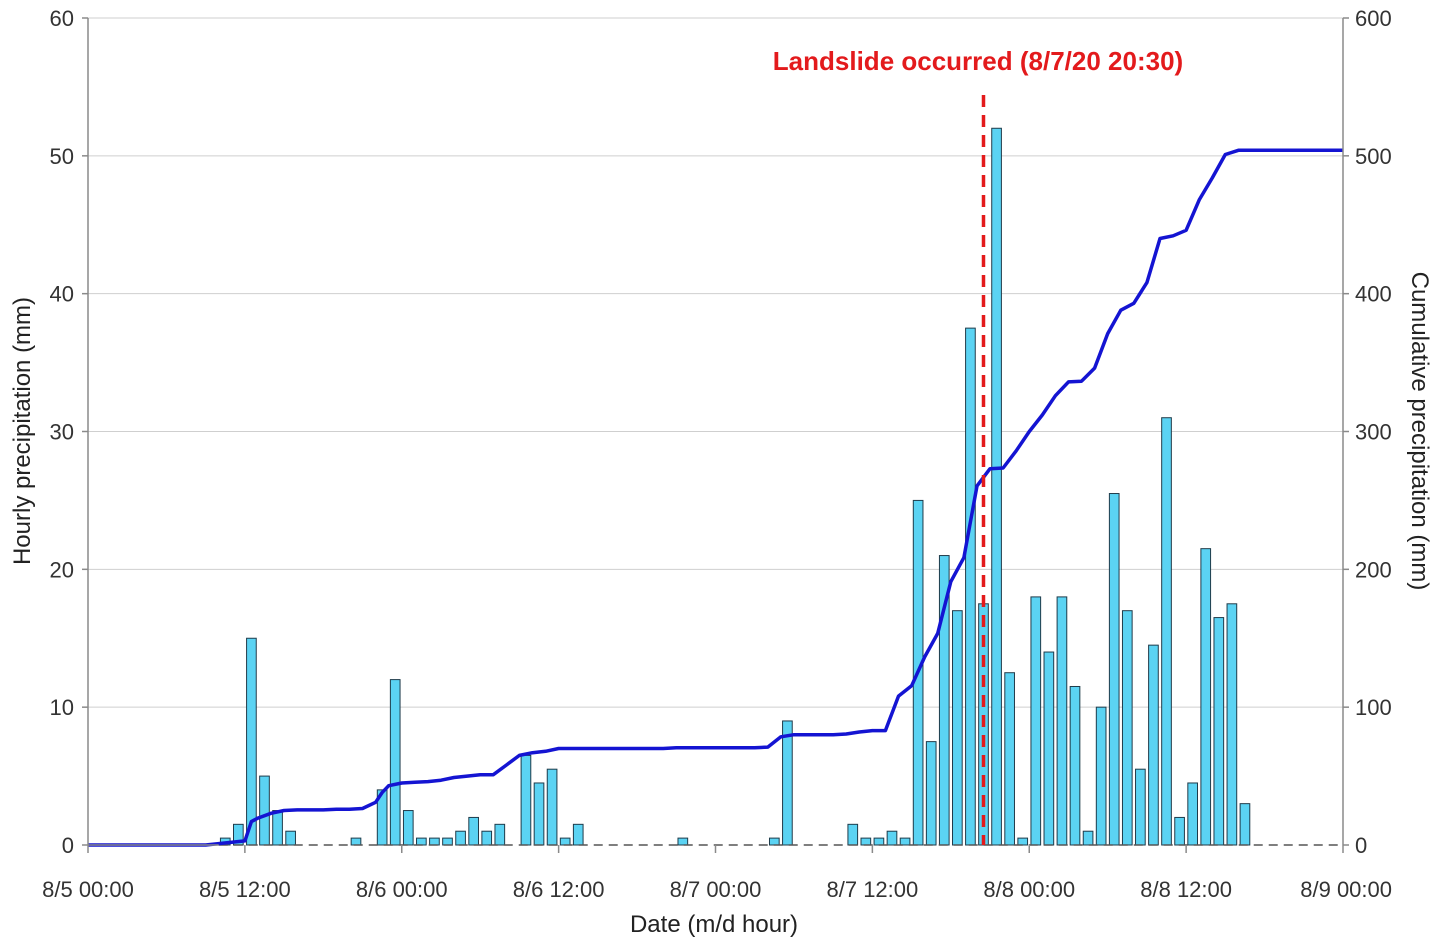 Image resolution: width=1442 pixels, height=944 pixels. What do you see at coordinates (716, 889) in the screenshot?
I see `x-tick-label: 8/7 00:00` at bounding box center [716, 889].